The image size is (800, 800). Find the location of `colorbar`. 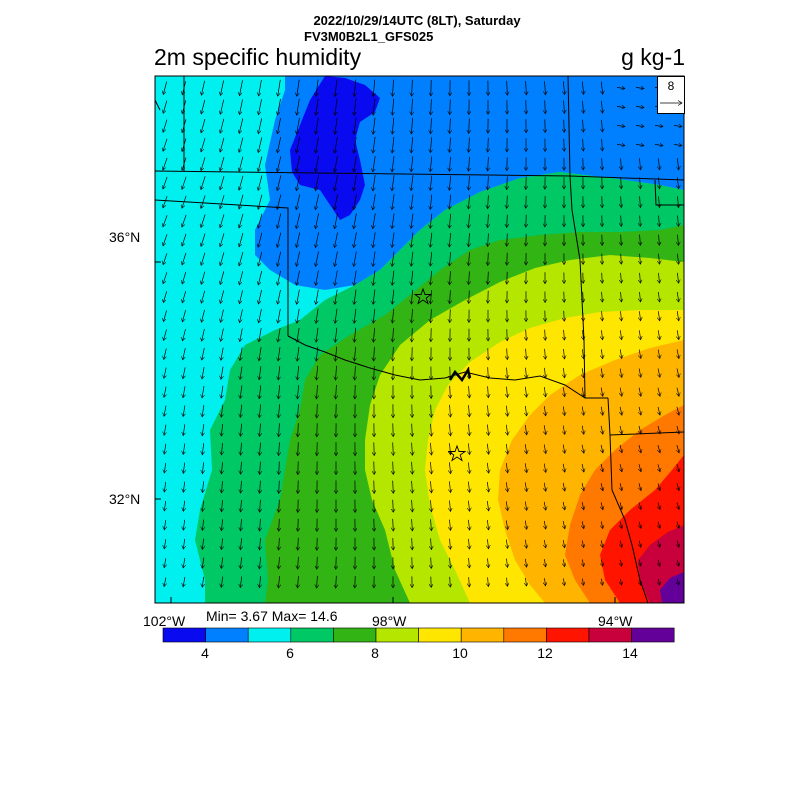

colorbar is located at coordinates (418, 635).